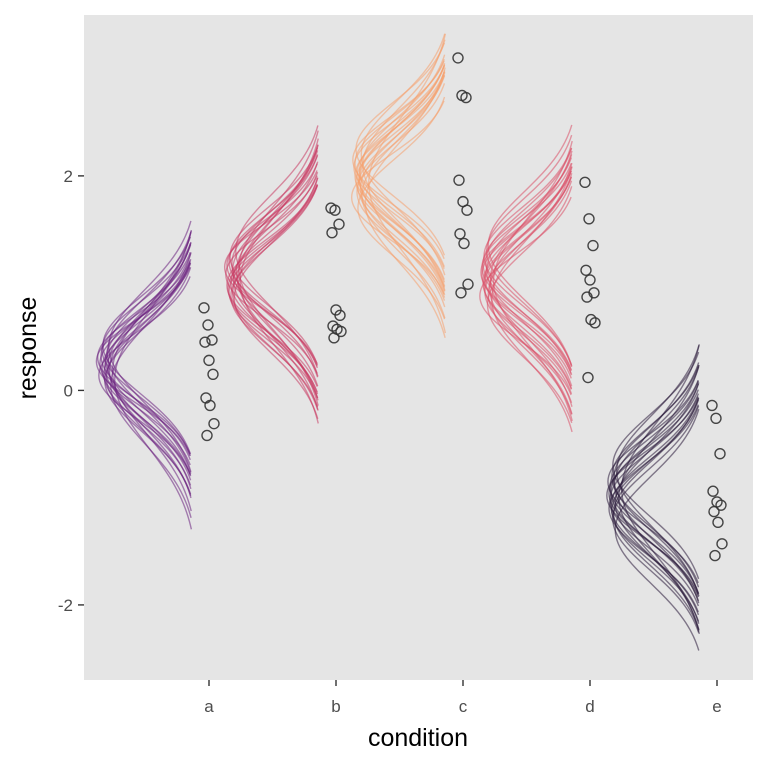  I want to click on x-tick-label: e, so click(716, 706).